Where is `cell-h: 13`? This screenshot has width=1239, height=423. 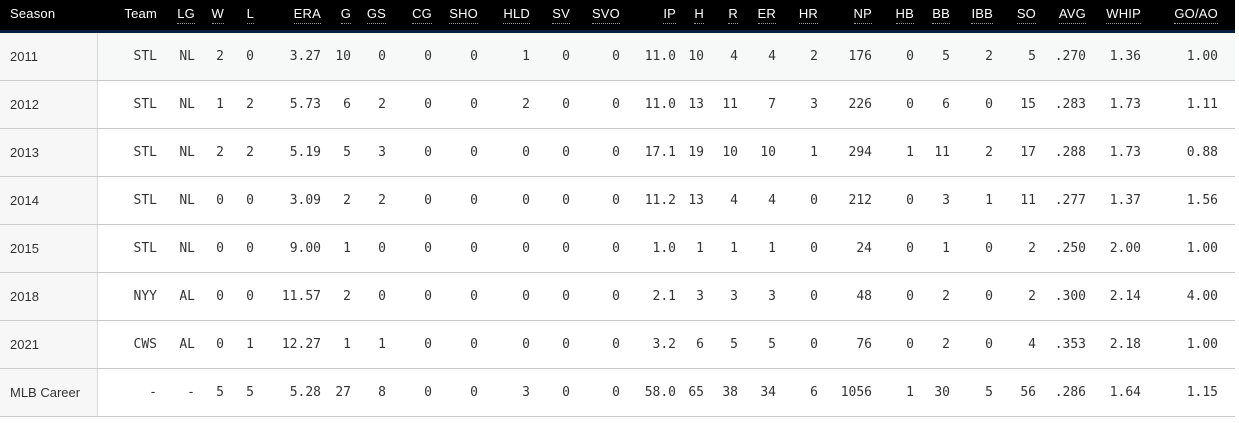
cell-h: 13 is located at coordinates (690, 104).